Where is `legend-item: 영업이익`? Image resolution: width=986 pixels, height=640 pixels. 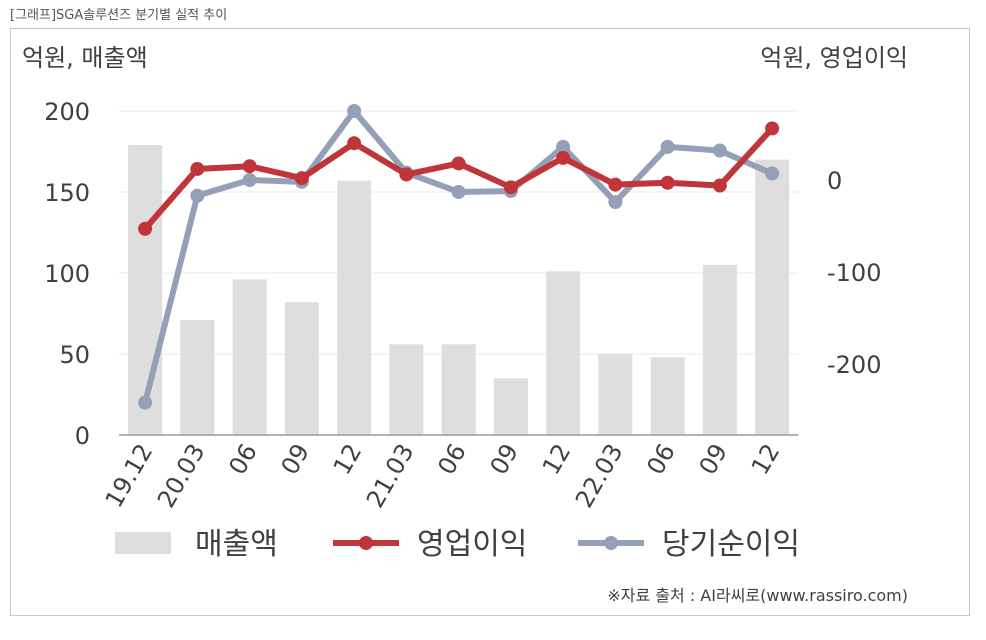 legend-item: 영업이익 is located at coordinates (430, 544).